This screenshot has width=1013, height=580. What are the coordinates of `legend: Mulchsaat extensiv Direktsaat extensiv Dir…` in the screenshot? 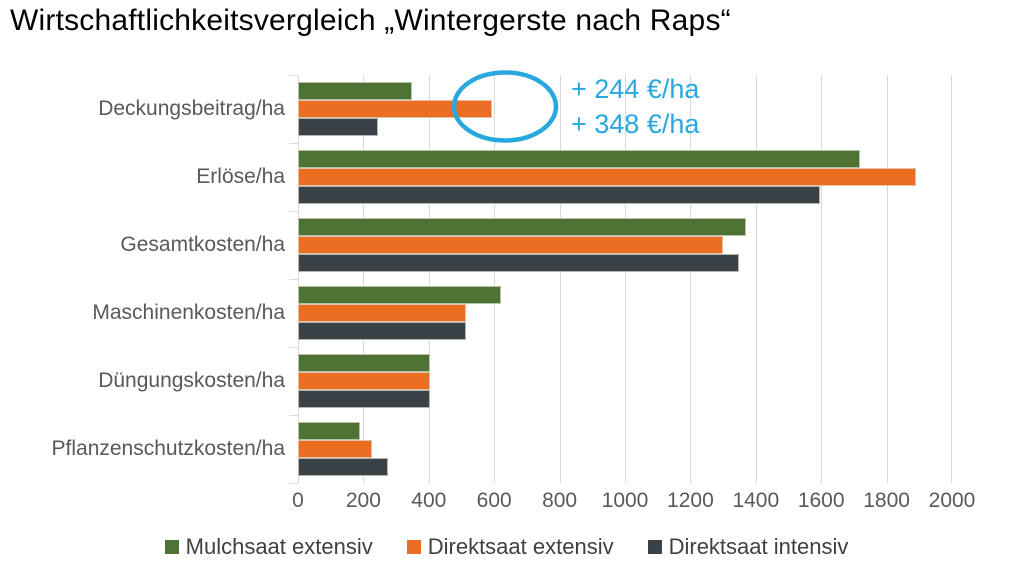 It's located at (506, 547).